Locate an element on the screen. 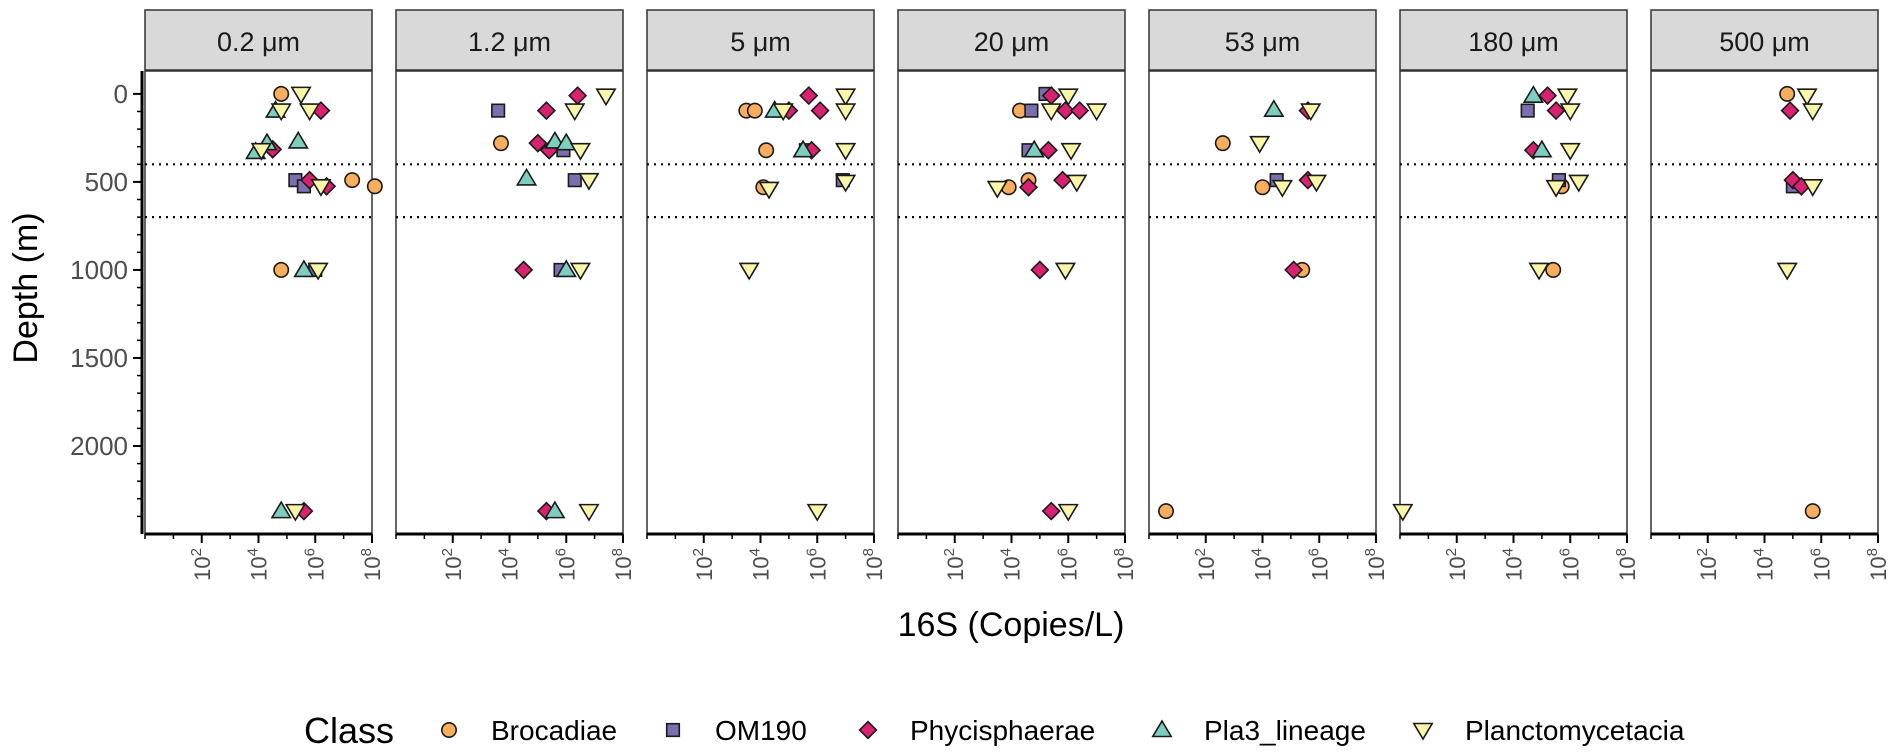 This screenshot has height=753, width=1902. x-tick-text: 108 is located at coordinates (1124, 564).